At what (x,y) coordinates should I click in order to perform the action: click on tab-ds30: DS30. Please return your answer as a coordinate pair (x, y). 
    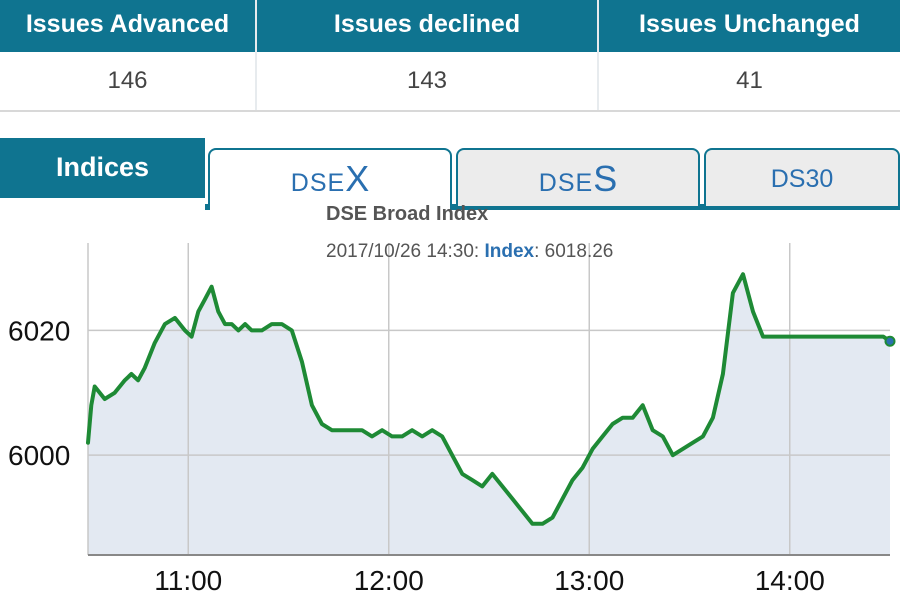
    Looking at the image, I should click on (802, 177).